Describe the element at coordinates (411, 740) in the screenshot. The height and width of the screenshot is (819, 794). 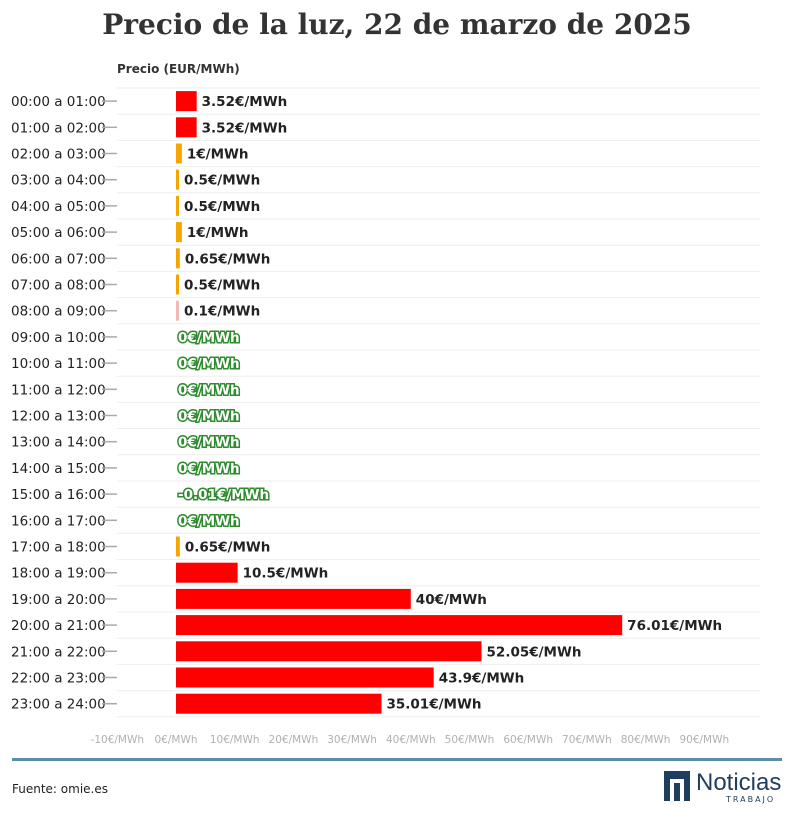
I see `x-tick-label: 40€/MWh` at that location.